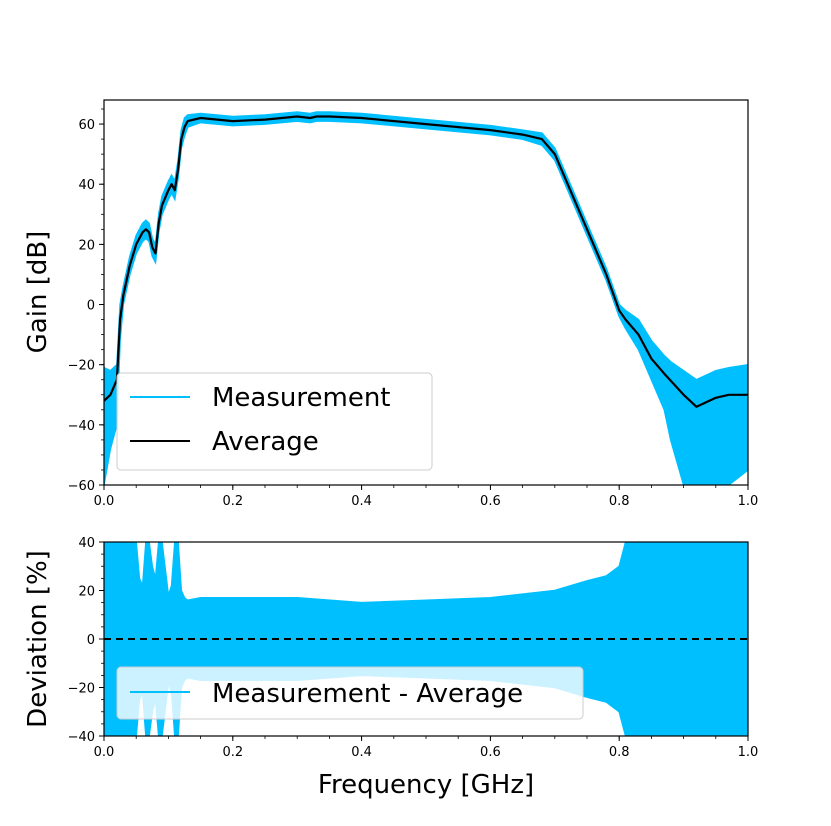 The image size is (831, 826). What do you see at coordinates (104, 501) in the screenshot?
I see `gain-xtick-label: 0.0` at bounding box center [104, 501].